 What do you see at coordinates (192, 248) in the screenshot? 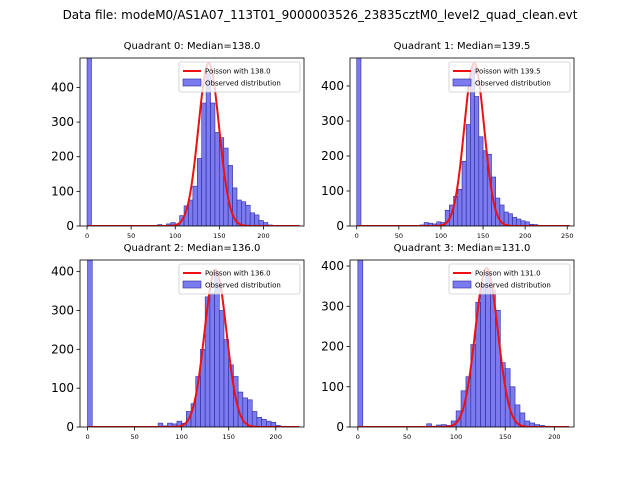
I see `panel-title: Quadrant 2: Median=136.0` at bounding box center [192, 248].